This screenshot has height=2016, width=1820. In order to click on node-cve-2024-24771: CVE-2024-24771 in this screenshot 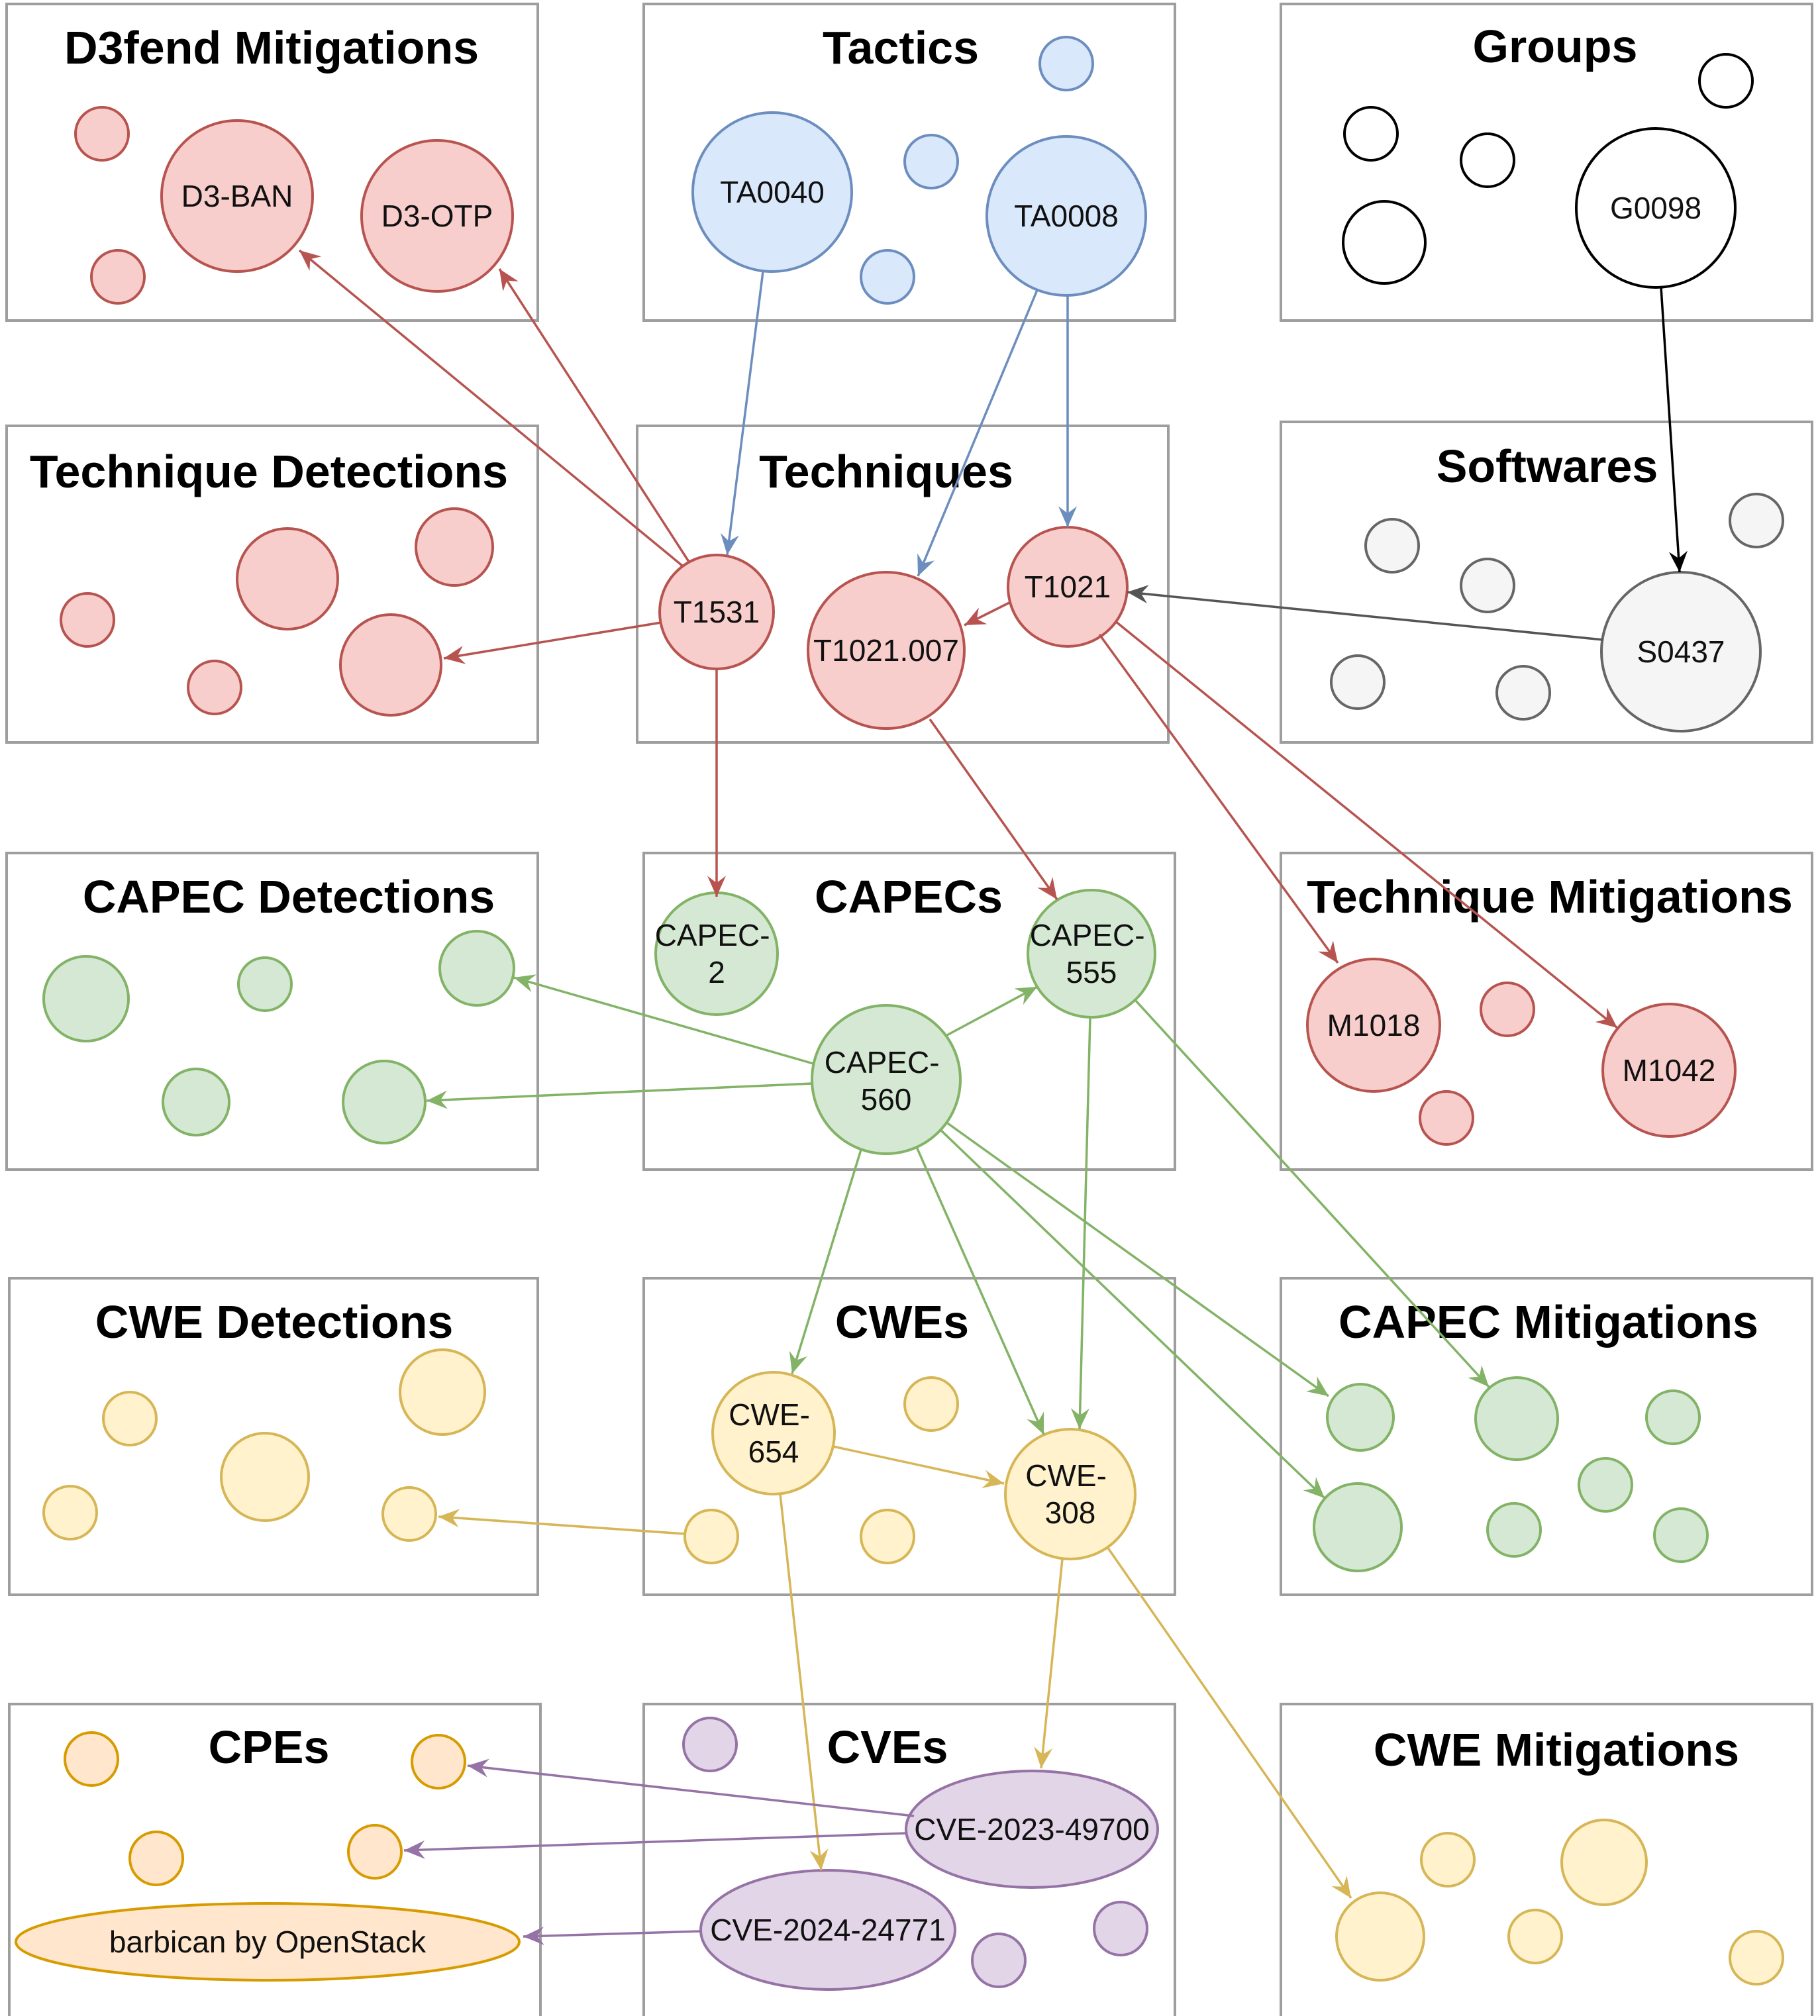, I will do `click(827, 1930)`.